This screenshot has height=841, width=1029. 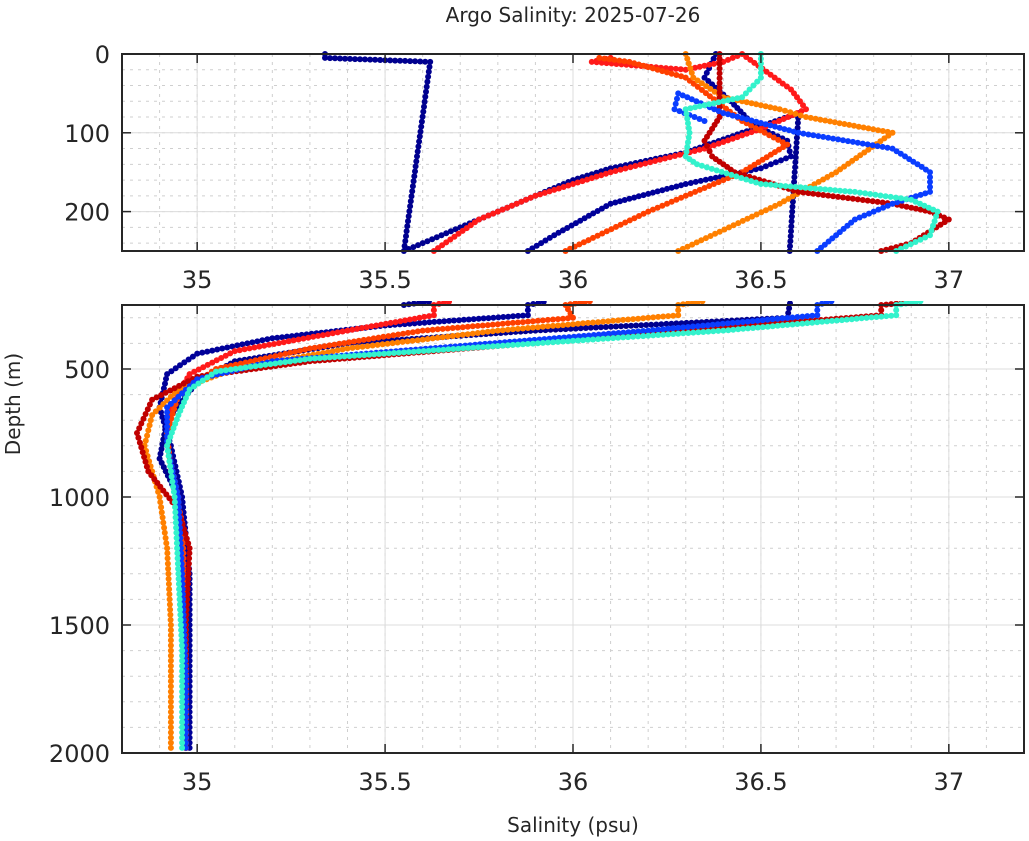 What do you see at coordinates (949, 782) in the screenshot?
I see `x-tick-label: 37` at bounding box center [949, 782].